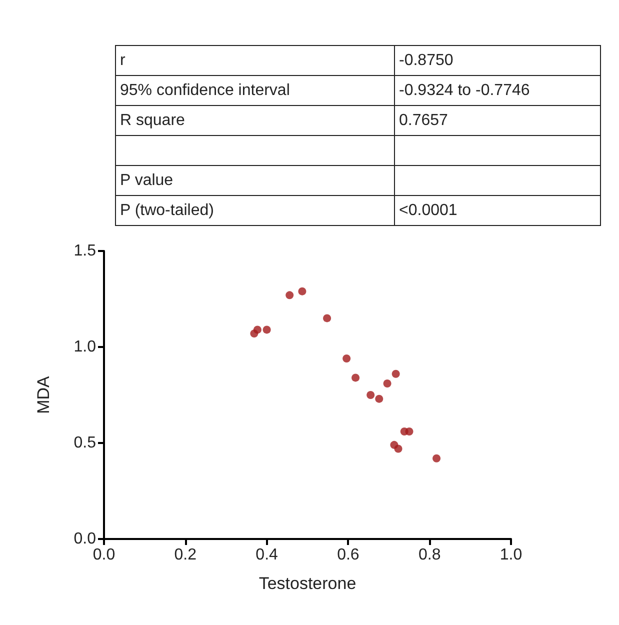  I want to click on y-tick-label: 0.5, so click(85, 443).